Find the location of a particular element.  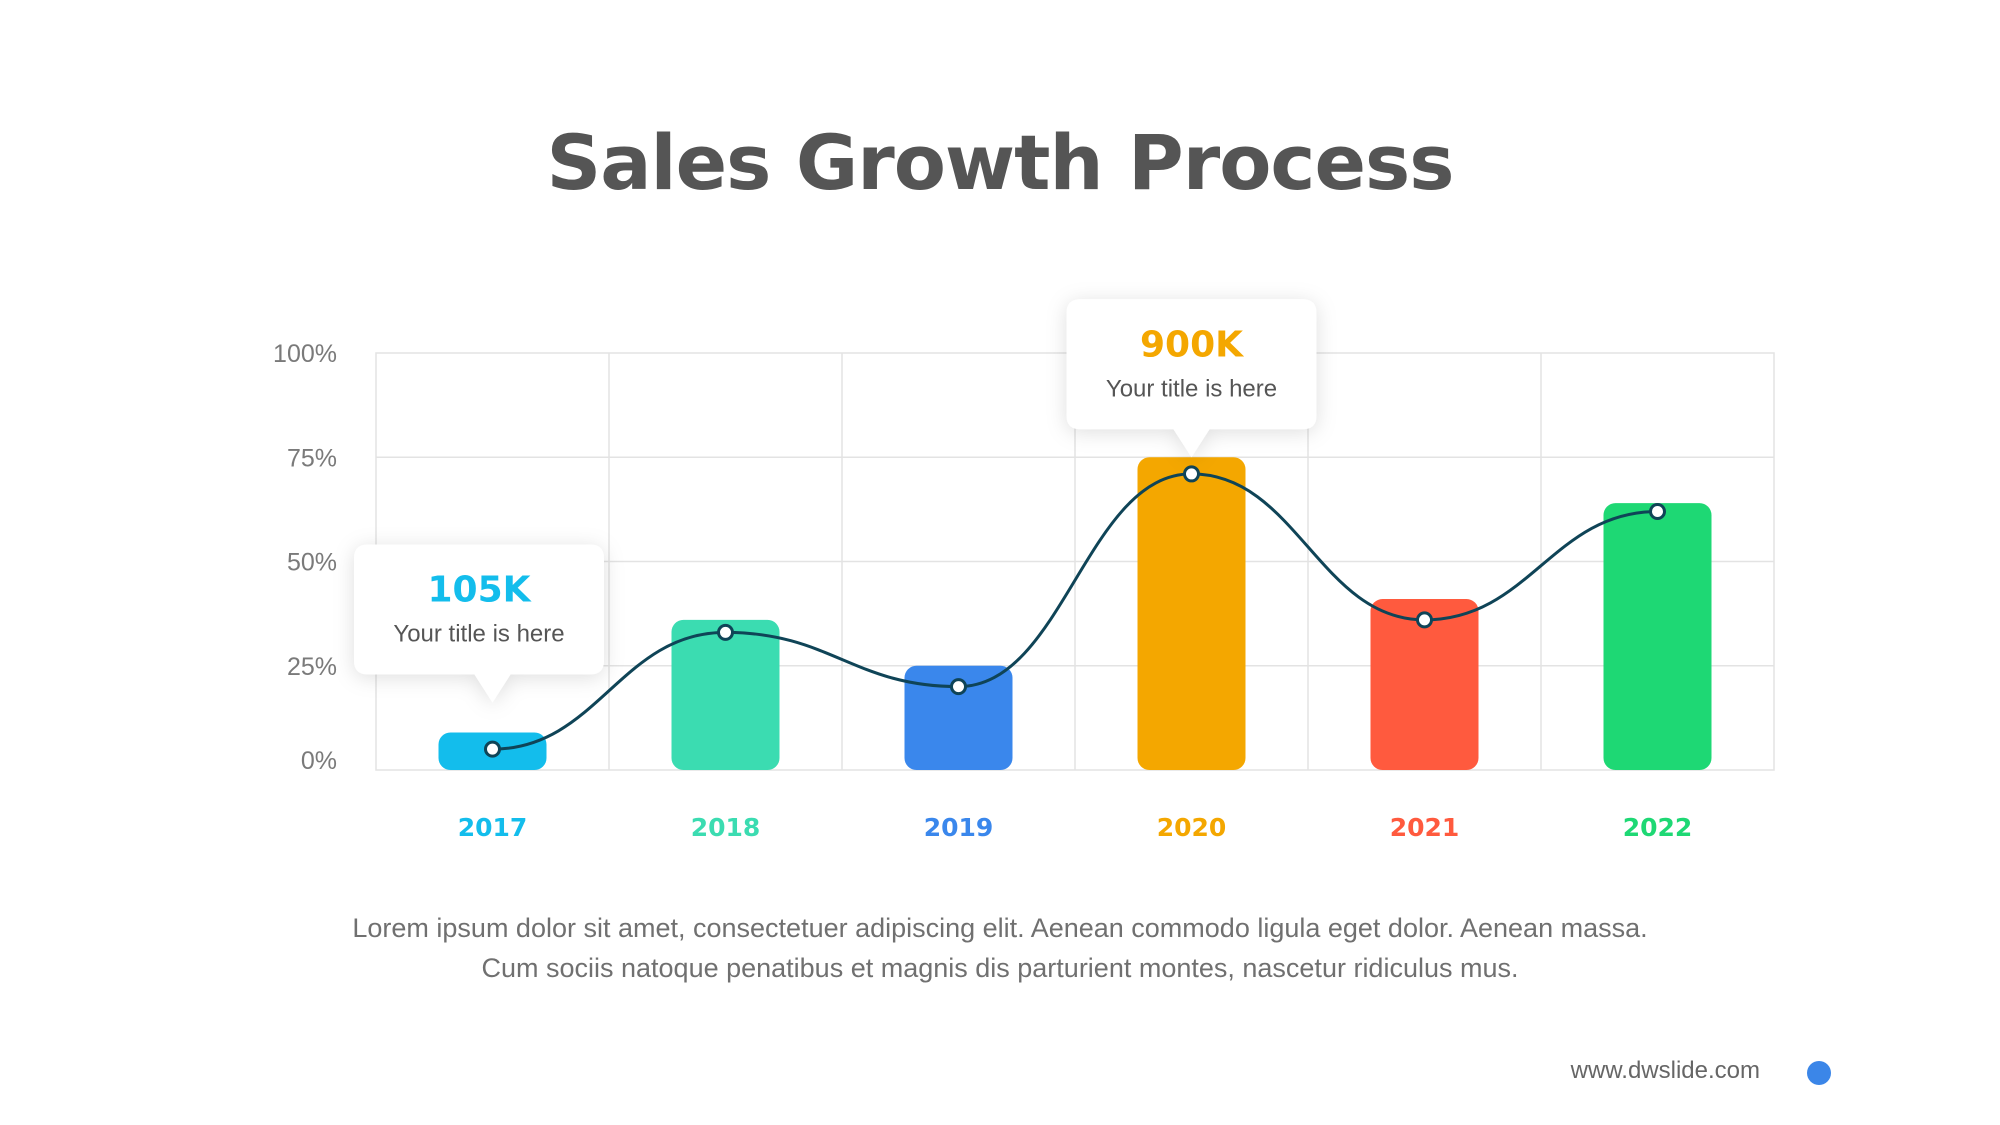

x-tick-label-2022: 2022 is located at coordinates (1658, 827).